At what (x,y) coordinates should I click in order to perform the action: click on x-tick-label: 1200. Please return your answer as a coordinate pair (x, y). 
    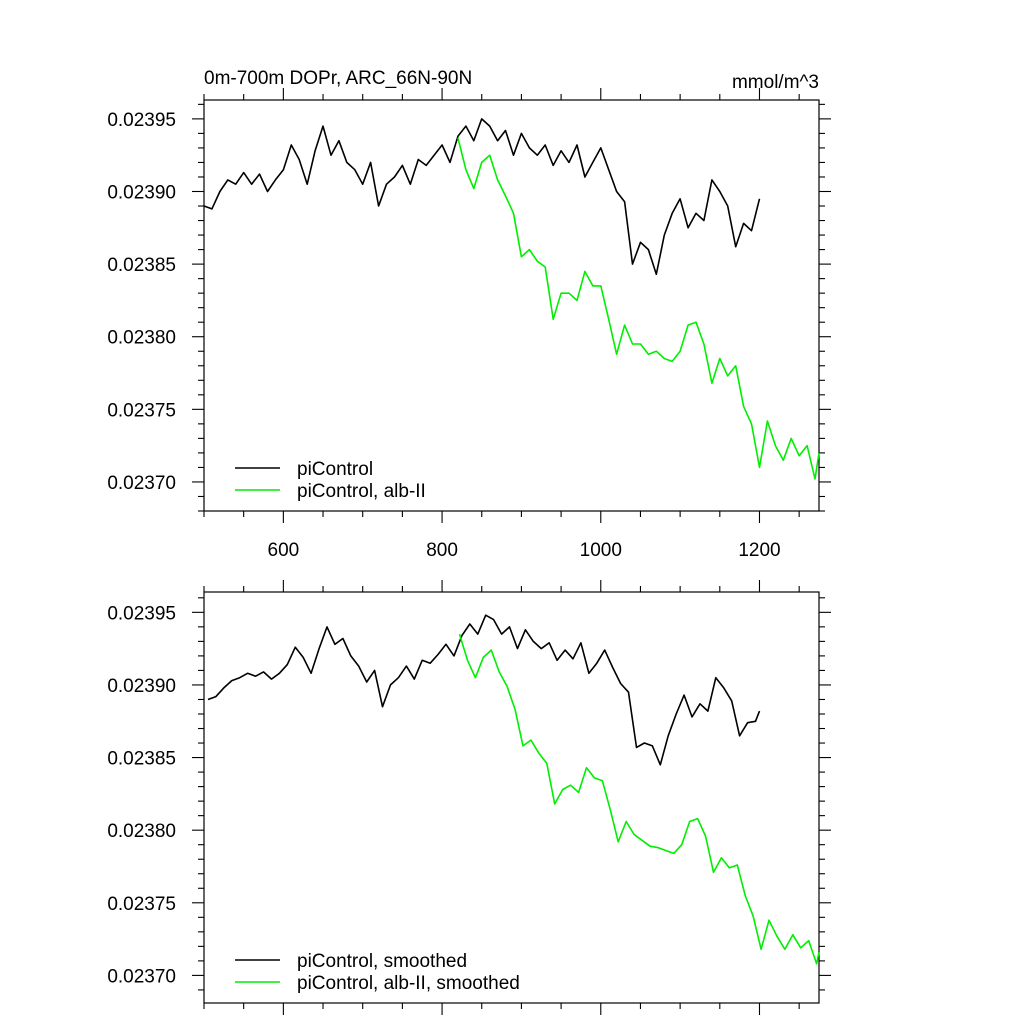
    Looking at the image, I should click on (759, 550).